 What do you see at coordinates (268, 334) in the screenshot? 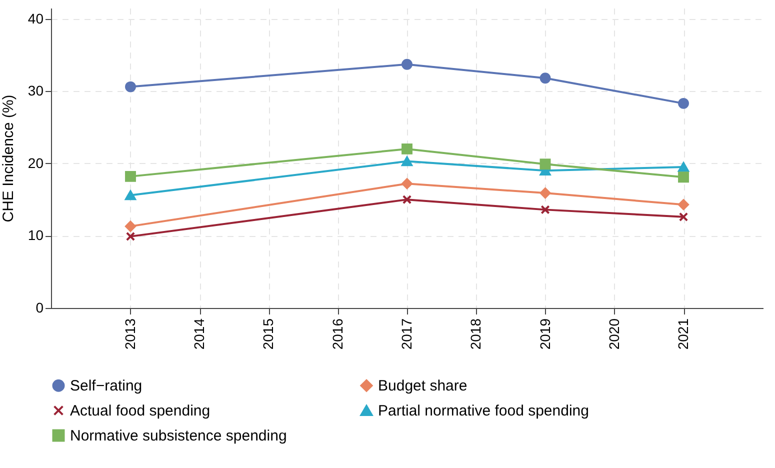
I see `x-tick-label: 2015` at bounding box center [268, 334].